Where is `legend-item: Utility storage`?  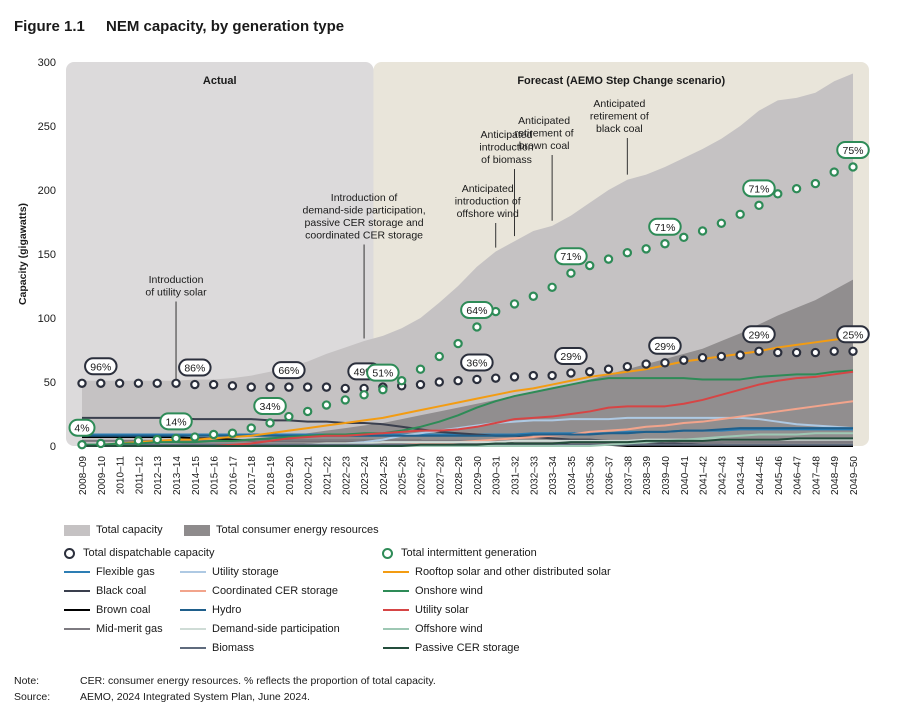
legend-item: Utility storage is located at coordinates (229, 572).